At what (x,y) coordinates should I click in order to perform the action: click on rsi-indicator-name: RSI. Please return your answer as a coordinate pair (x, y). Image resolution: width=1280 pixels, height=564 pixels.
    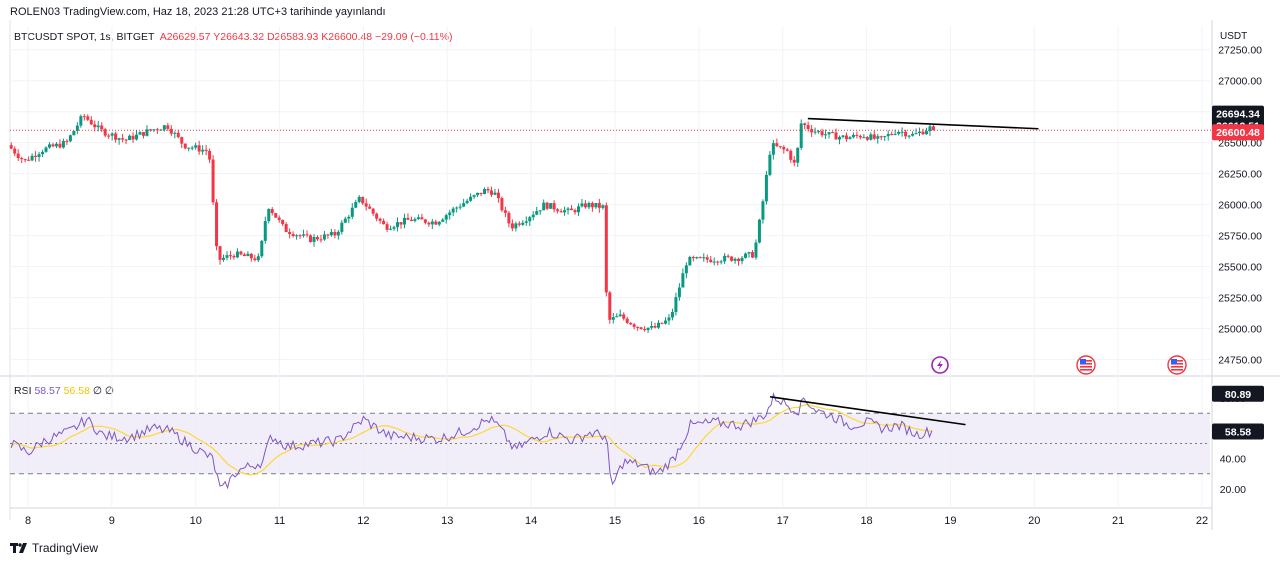
    Looking at the image, I should click on (23, 391).